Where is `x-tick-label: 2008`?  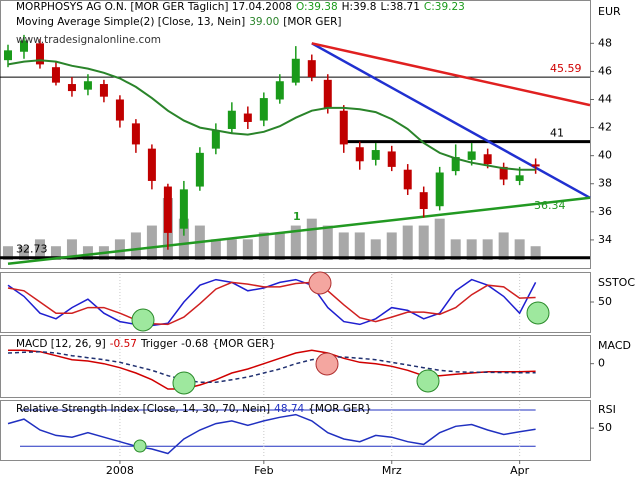
x-tick-label: 2008 is located at coordinates (120, 470).